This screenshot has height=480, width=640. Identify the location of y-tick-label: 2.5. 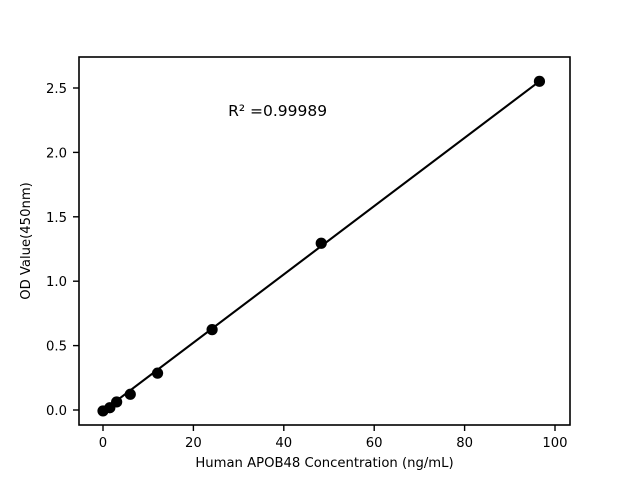
(56, 89).